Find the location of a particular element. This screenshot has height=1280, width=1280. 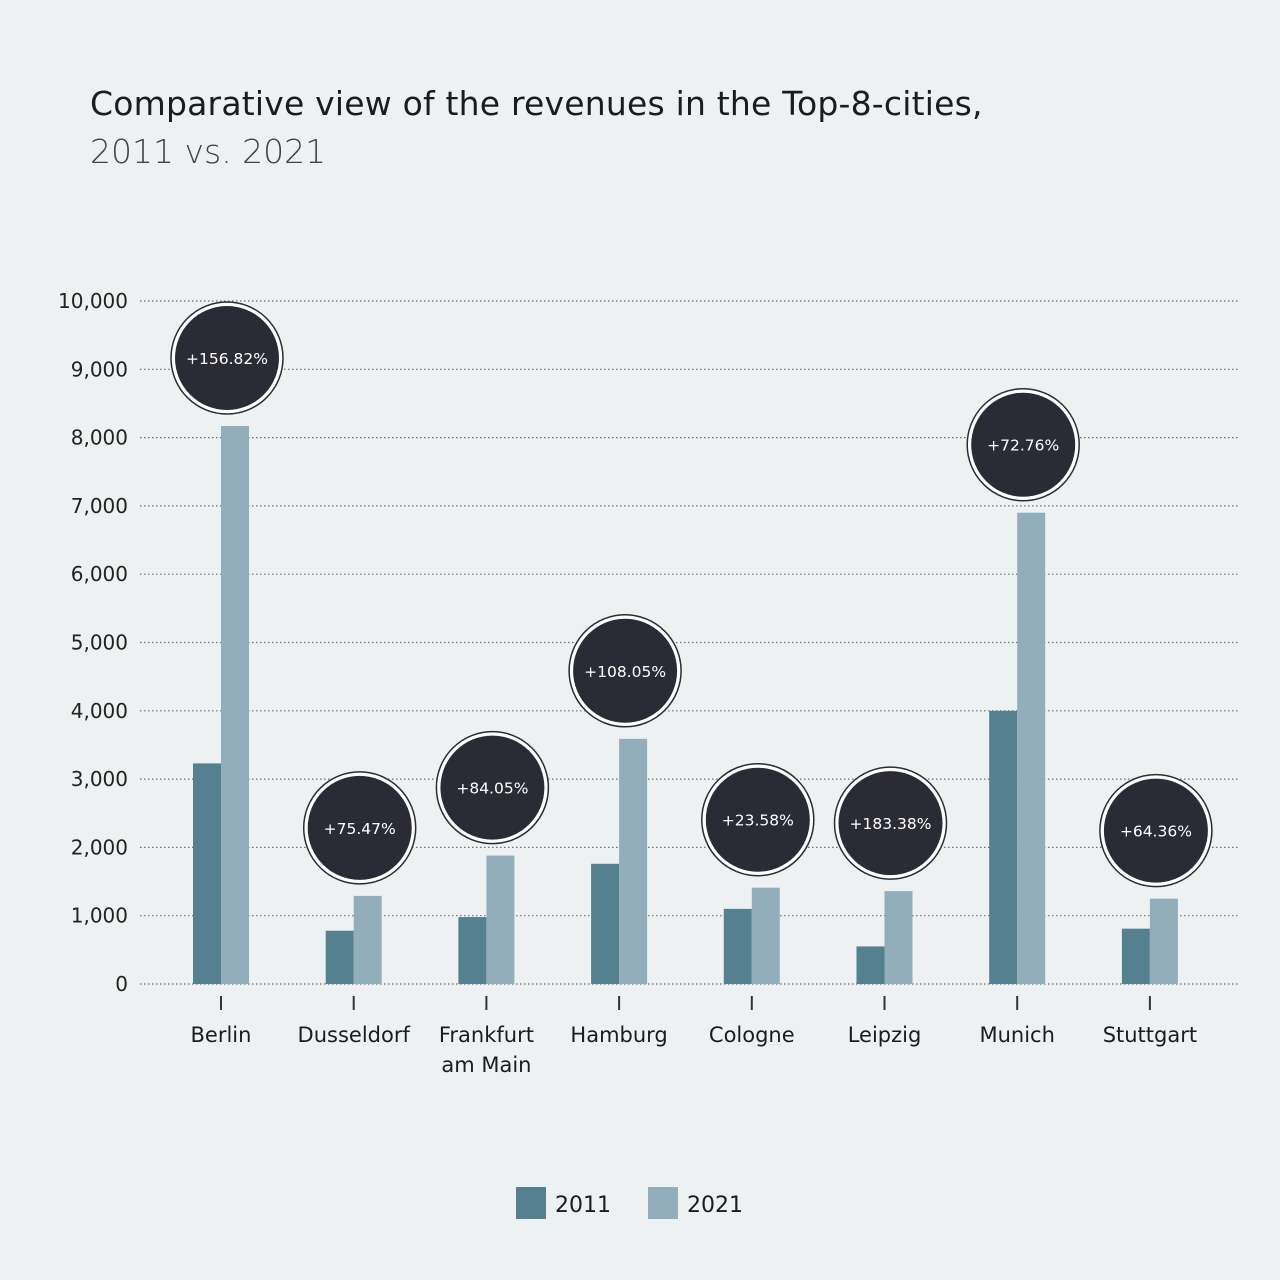

change-badge: +64.36% is located at coordinates (1156, 830).